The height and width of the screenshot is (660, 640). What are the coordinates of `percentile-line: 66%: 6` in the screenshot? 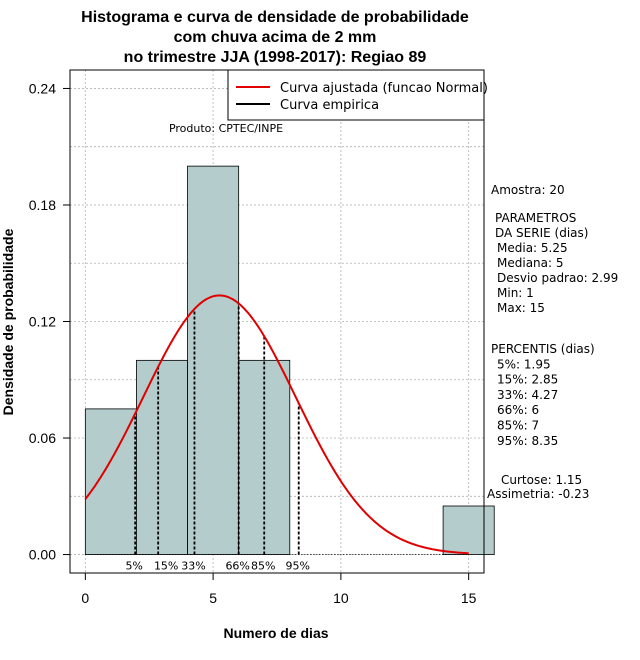 It's located at (518, 410).